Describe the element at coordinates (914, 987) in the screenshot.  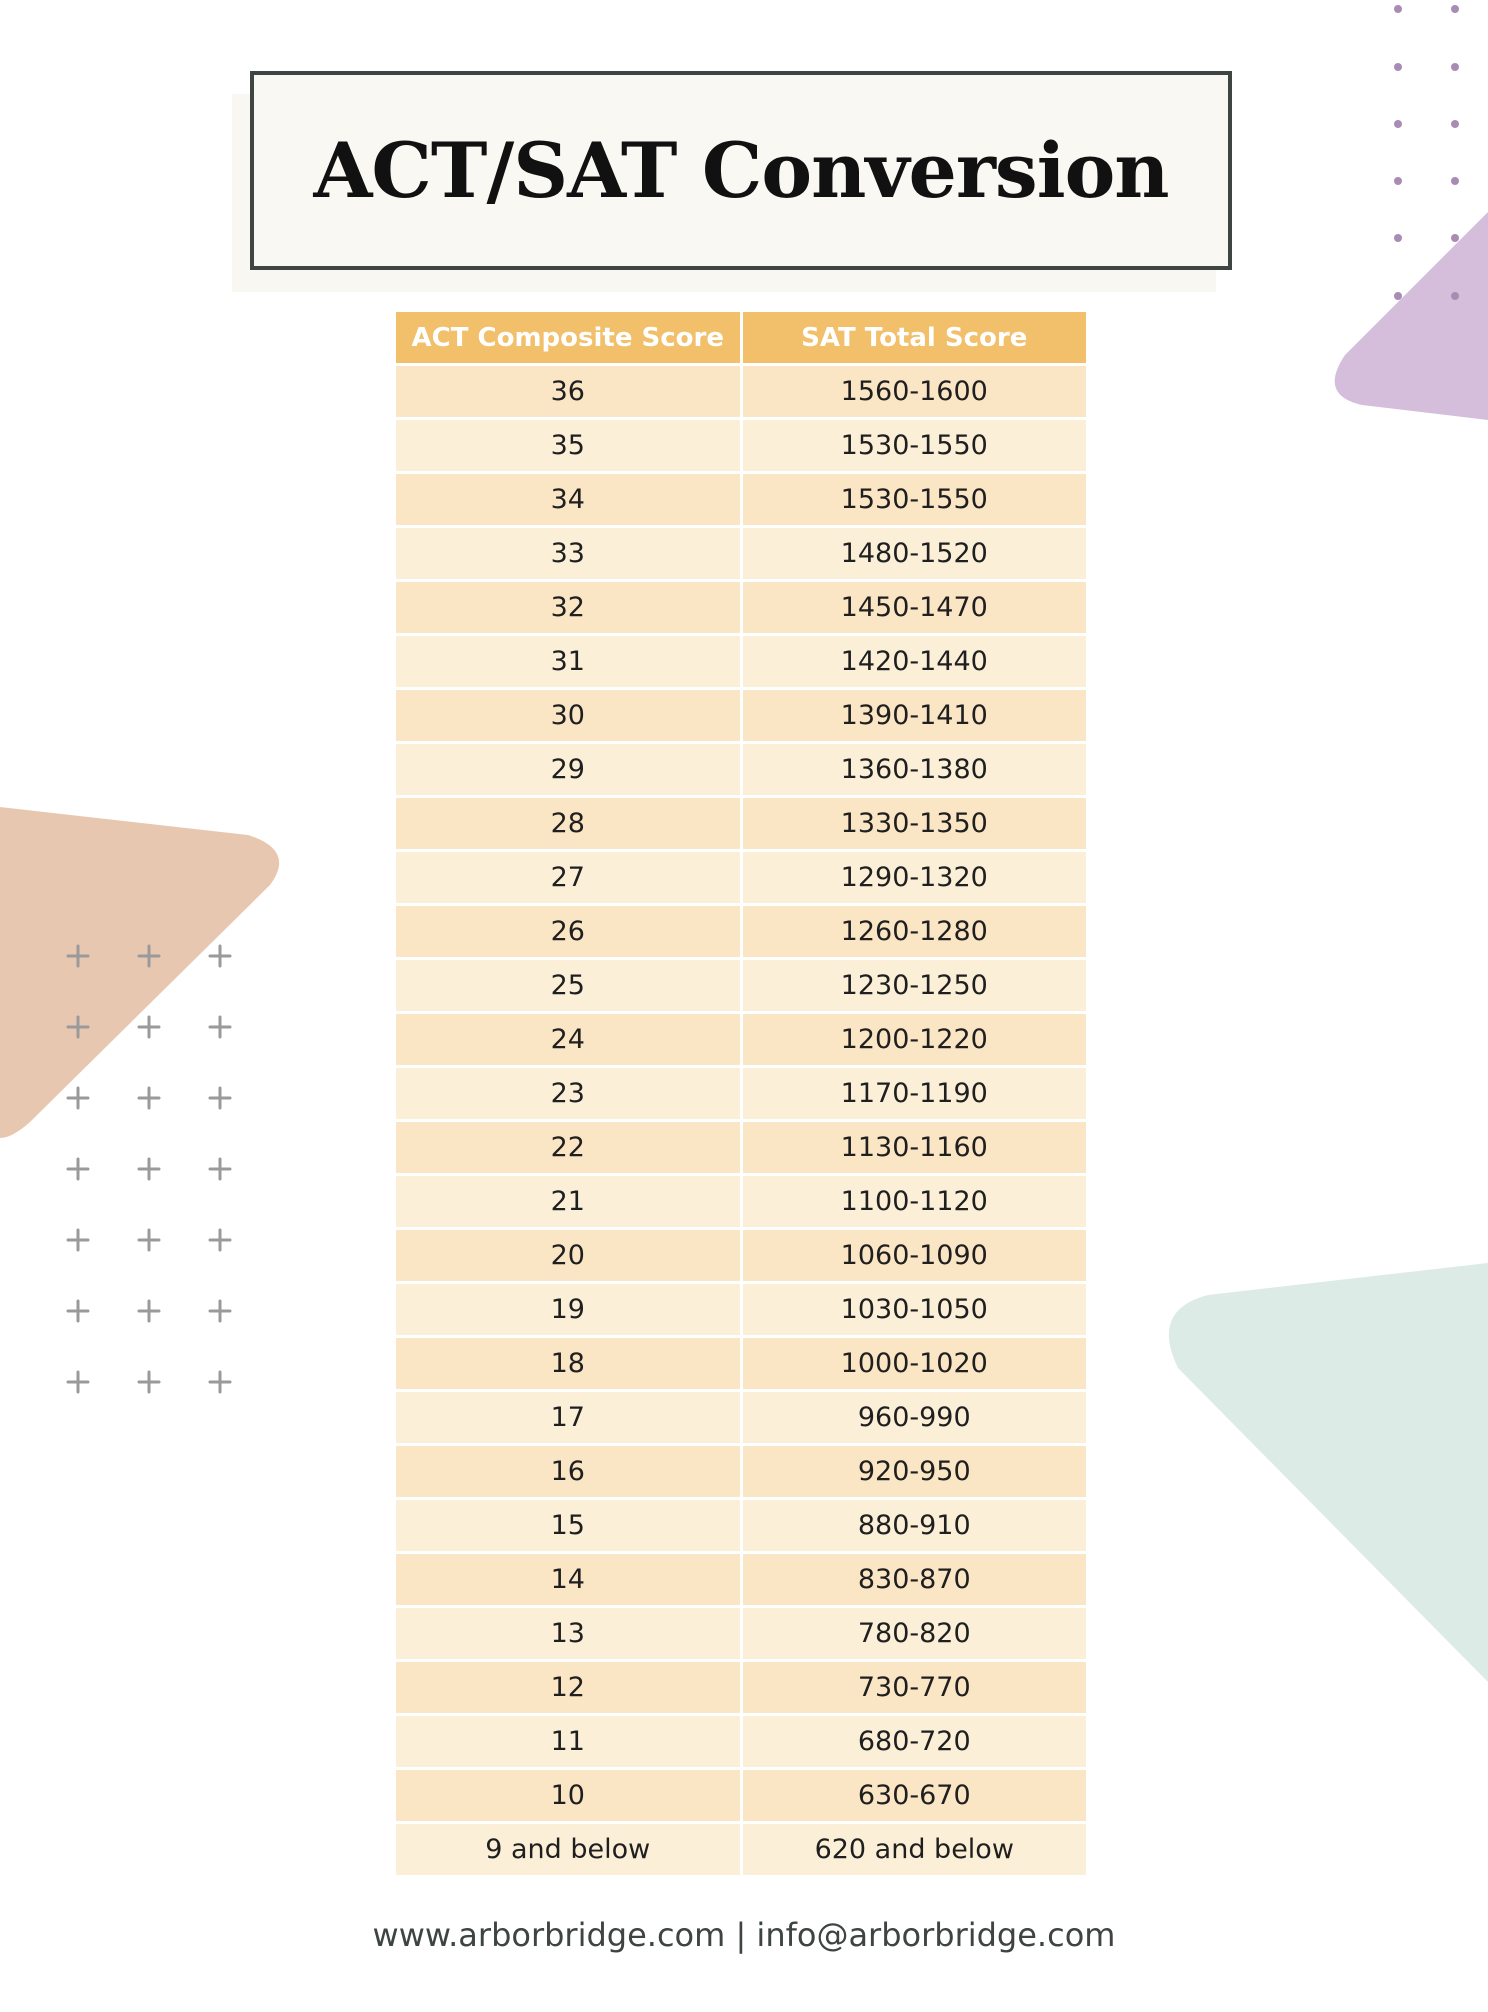
I see `sat-score-cell: 1230-1250` at that location.